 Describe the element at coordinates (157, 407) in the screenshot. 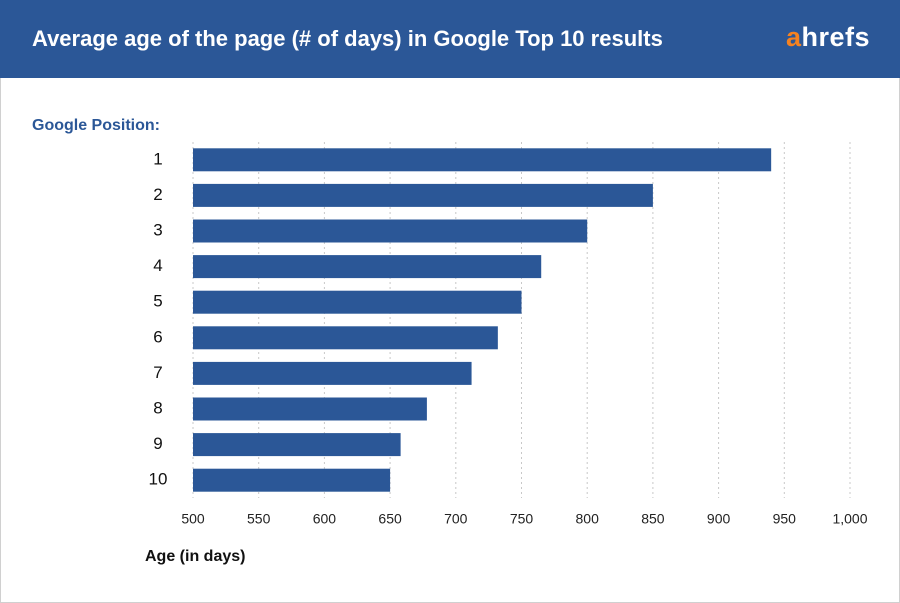

I see `y-tick-label: 8` at that location.